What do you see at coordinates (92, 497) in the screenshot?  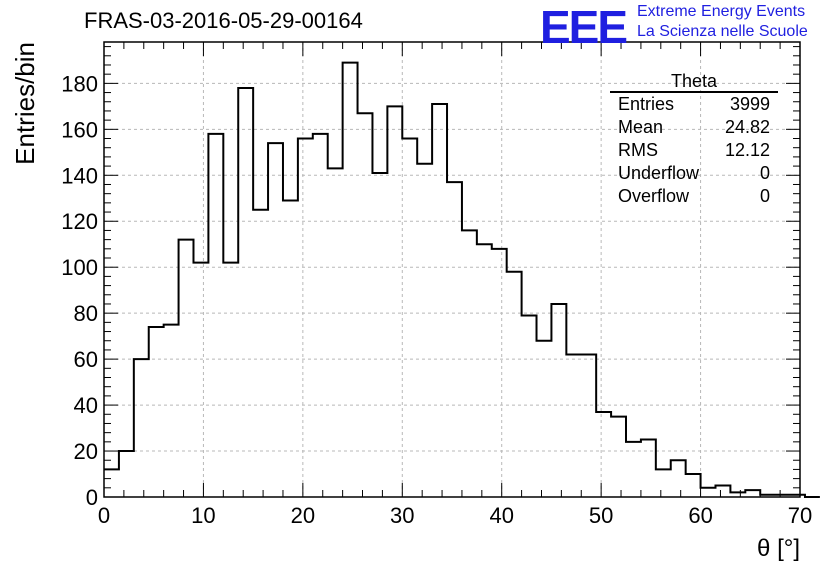 I see `y-tick-label: 0` at bounding box center [92, 497].